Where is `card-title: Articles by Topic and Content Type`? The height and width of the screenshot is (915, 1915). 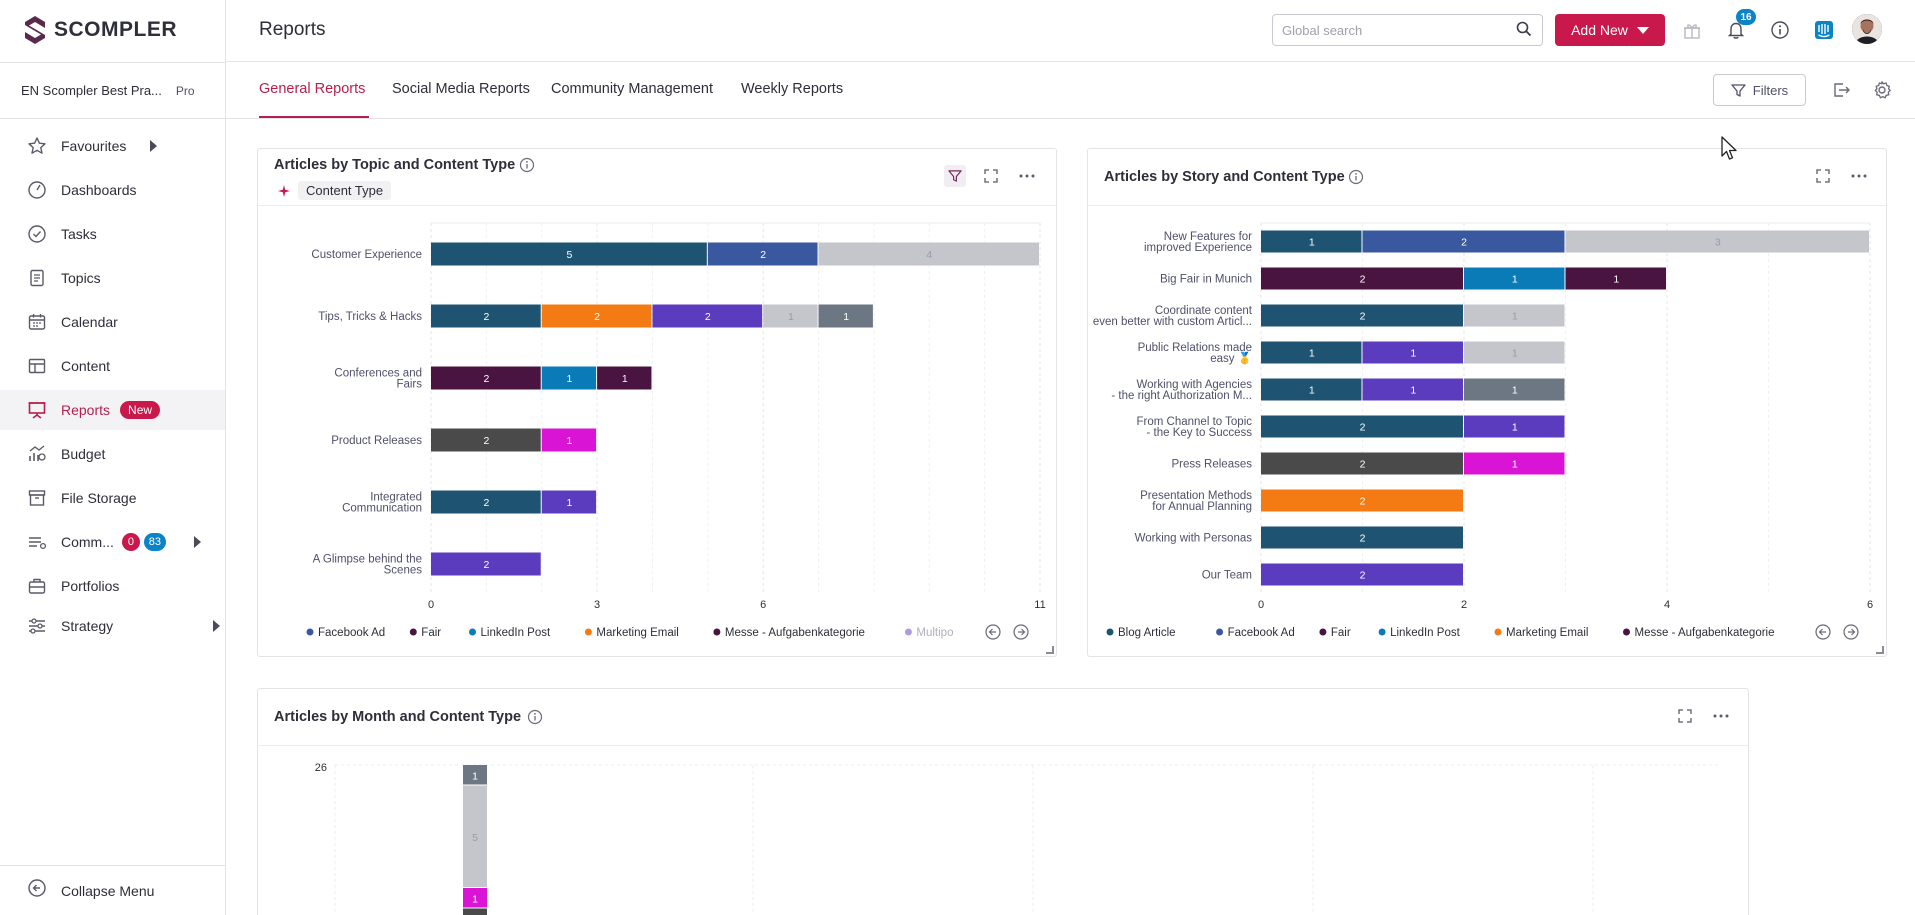 card-title: Articles by Topic and Content Type is located at coordinates (395, 165).